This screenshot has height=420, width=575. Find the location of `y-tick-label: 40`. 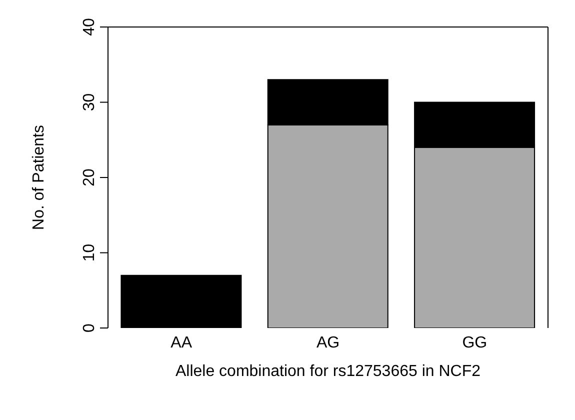

y-tick-label: 40 is located at coordinates (89, 27).